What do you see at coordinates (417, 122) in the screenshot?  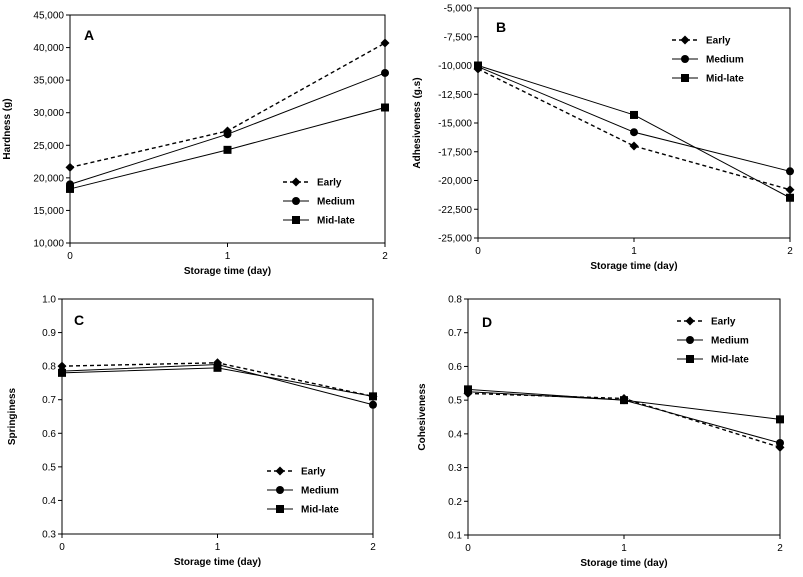 I see `y-axis-title: Adhesiveness (g.s)` at bounding box center [417, 122].